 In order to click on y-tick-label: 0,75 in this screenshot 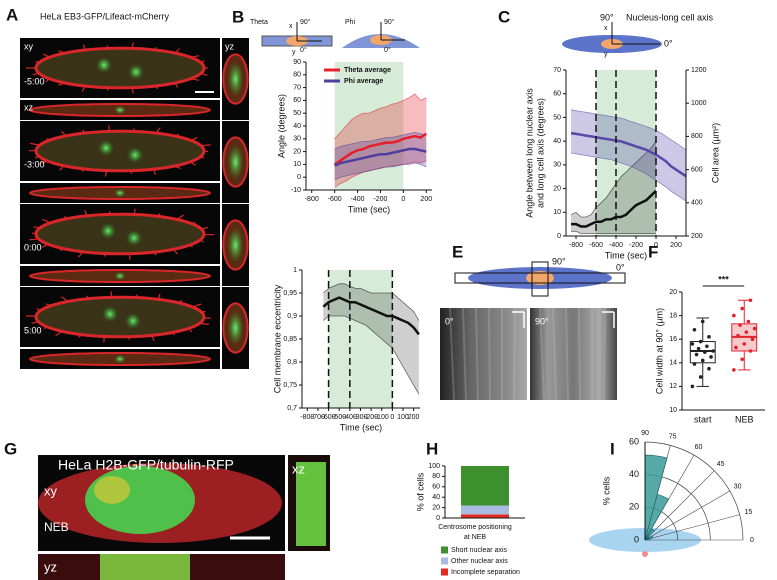, I will do `click(290, 385)`.